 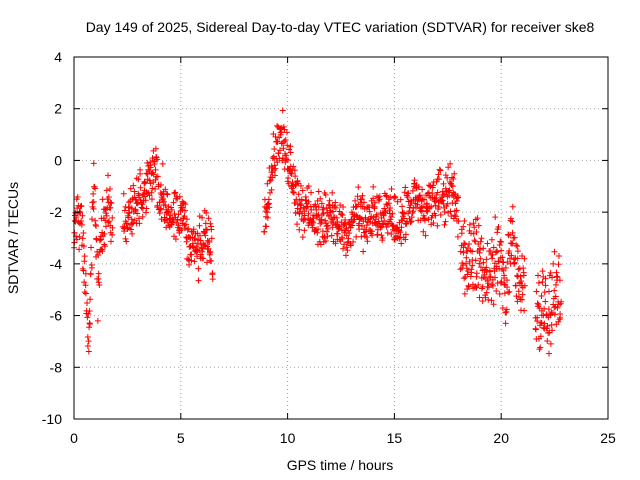 What do you see at coordinates (52, 419) in the screenshot?
I see `y-tick-label: -10` at bounding box center [52, 419].